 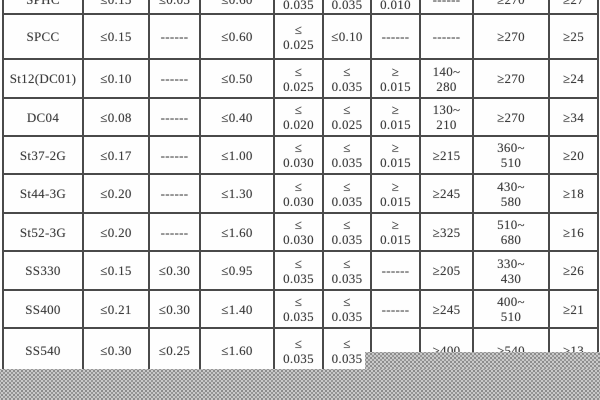 I want to click on value-cell: ≥325, so click(x=447, y=232).